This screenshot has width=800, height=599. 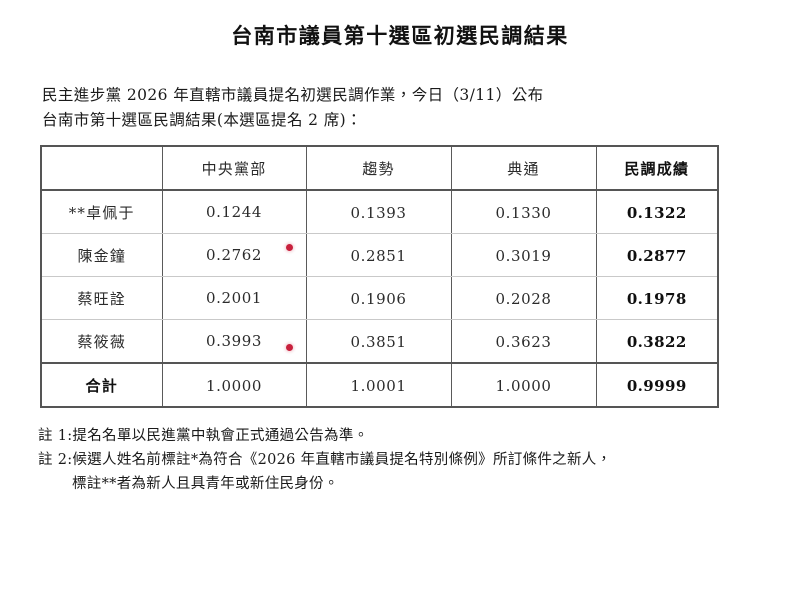 I want to click on total-value-col1: 1.0000, so click(x=234, y=385).